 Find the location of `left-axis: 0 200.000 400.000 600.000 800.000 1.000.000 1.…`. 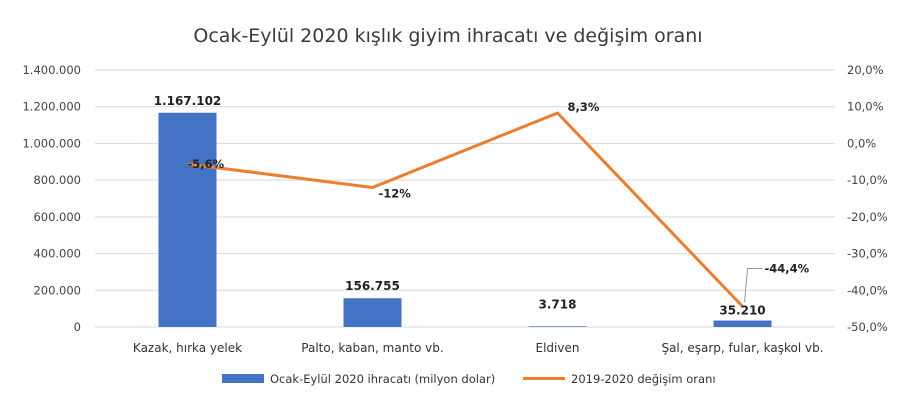

left-axis: 0 200.000 400.000 600.000 800.000 1.000.000 1.… is located at coordinates (51, 198).